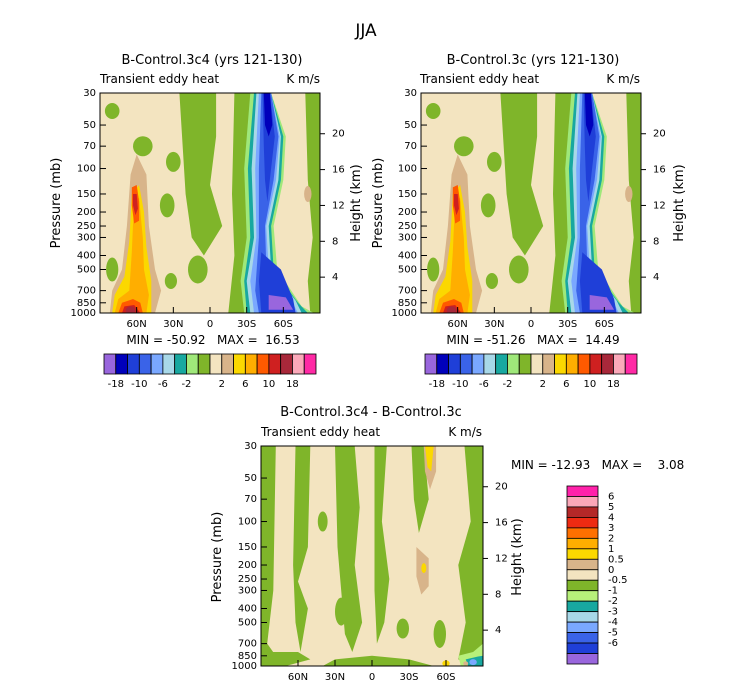  Describe the element at coordinates (89, 125) in the screenshot. I see `y-tick-label: 50` at that location.